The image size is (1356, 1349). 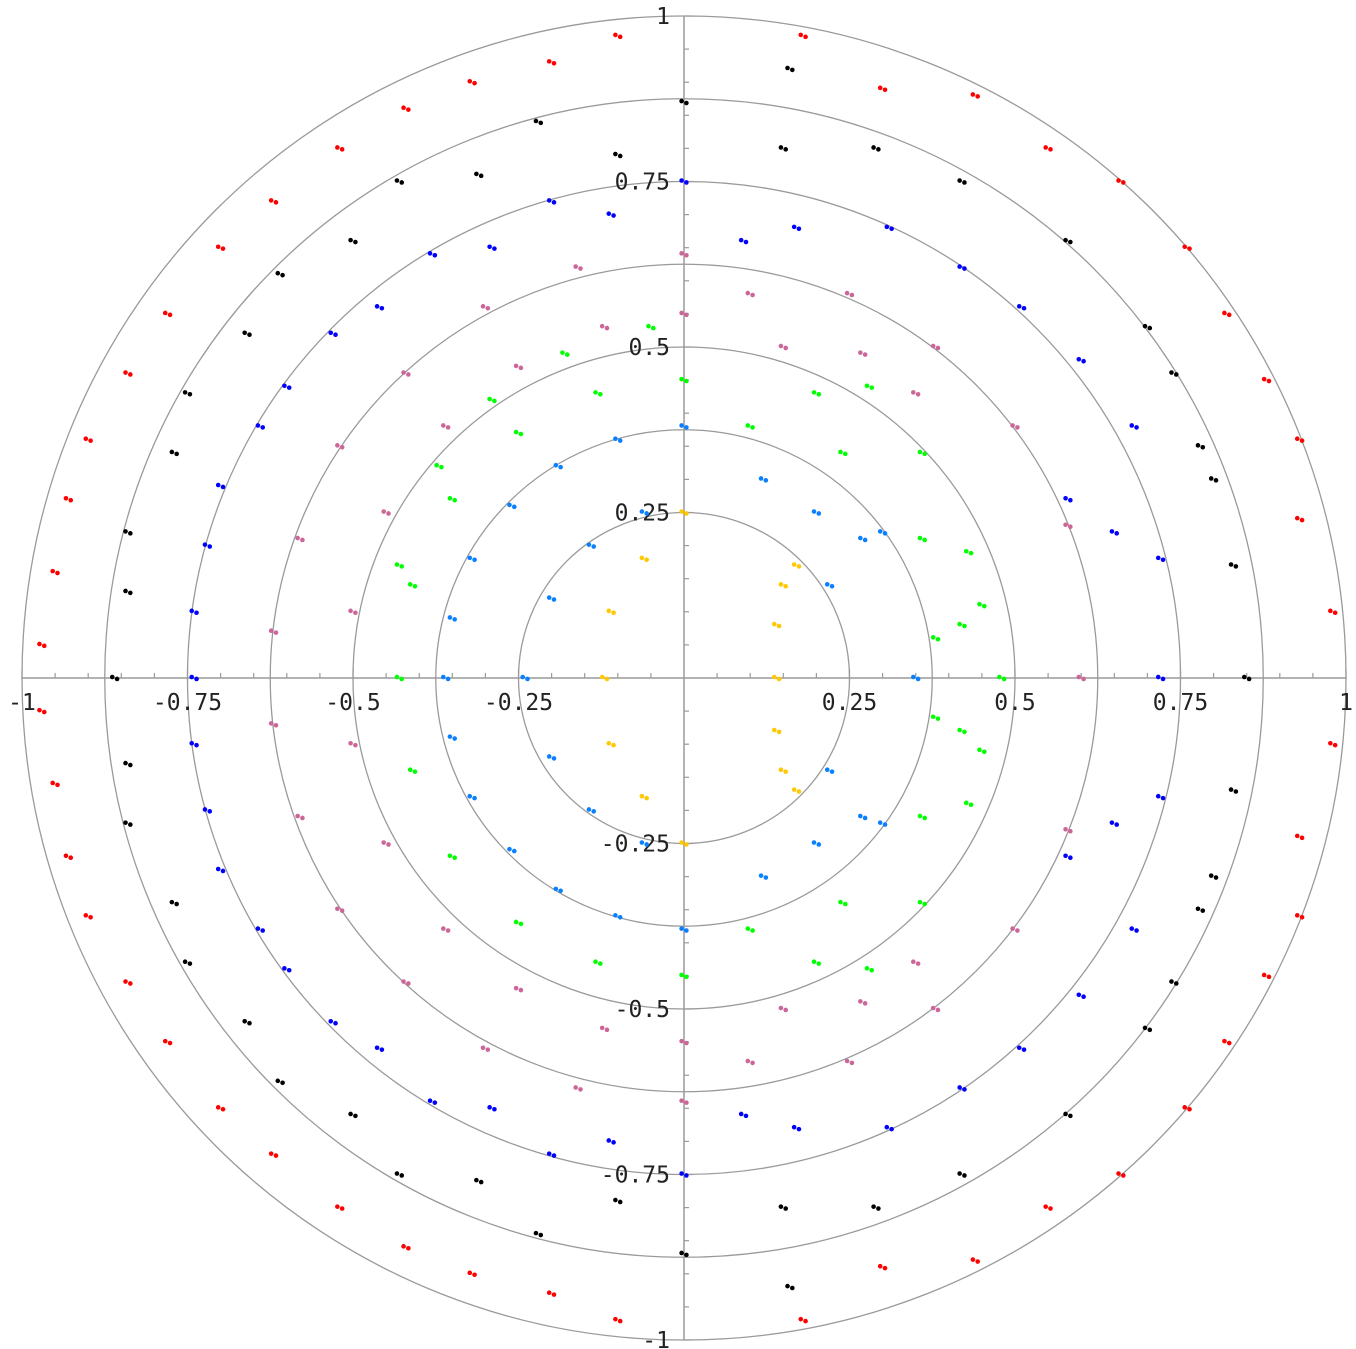 I want to click on x-tick-label: -0.5, so click(x=352, y=703).